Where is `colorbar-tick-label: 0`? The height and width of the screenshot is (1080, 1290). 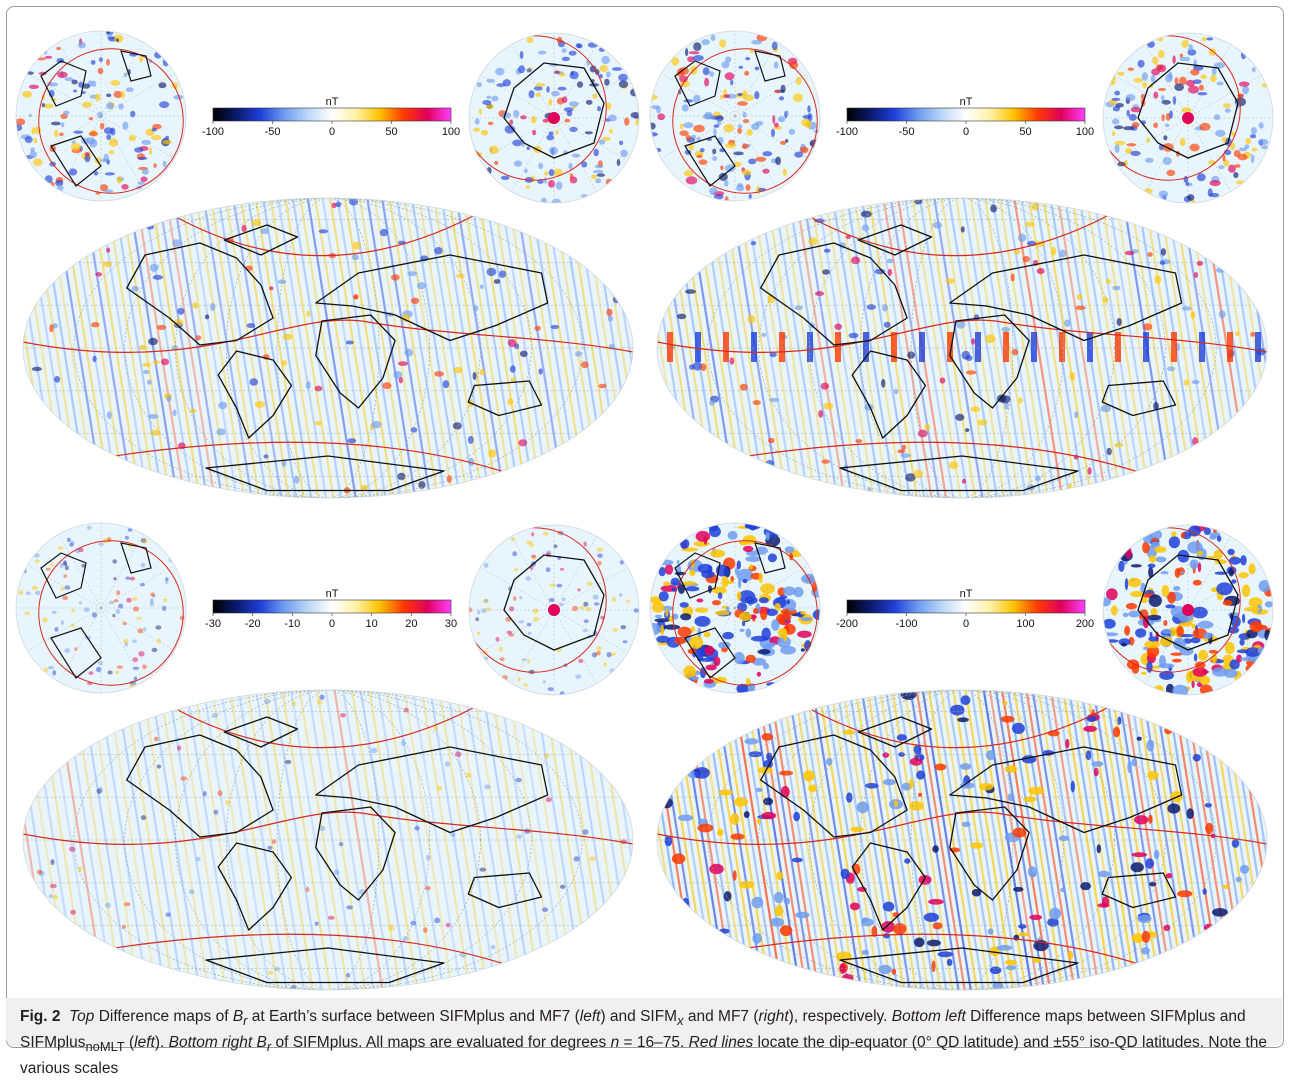 colorbar-tick-label: 0 is located at coordinates (332, 132).